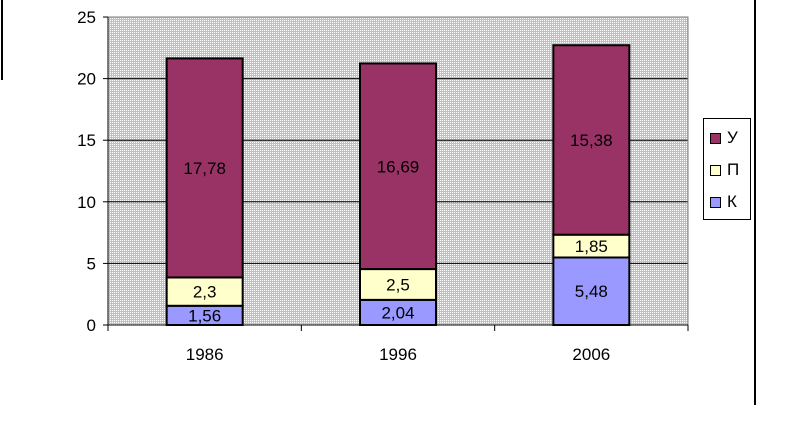 The width and height of the screenshot is (796, 427). Describe the element at coordinates (724, 138) in the screenshot. I see `legend-item-u: У` at that location.